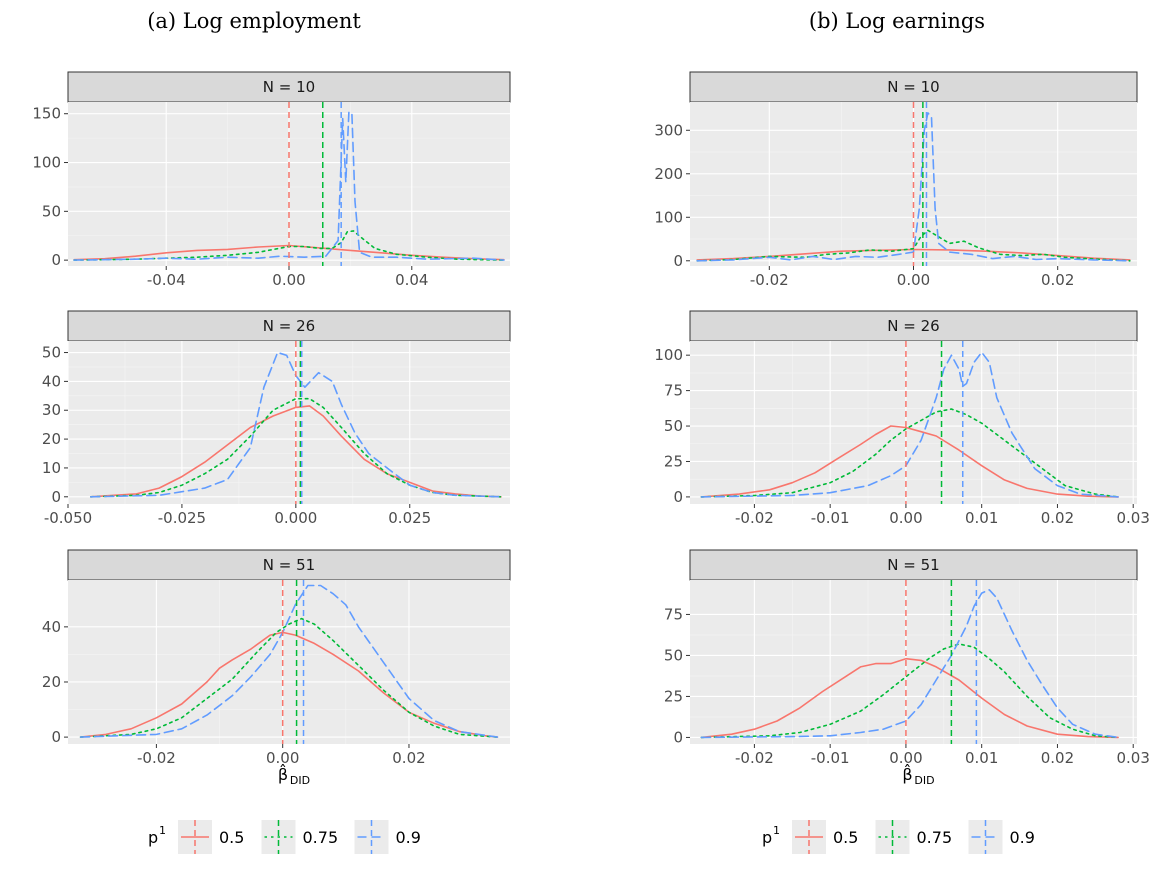 The width and height of the screenshot is (1169, 886). I want to click on x-tick-label: 0.04, so click(411, 280).